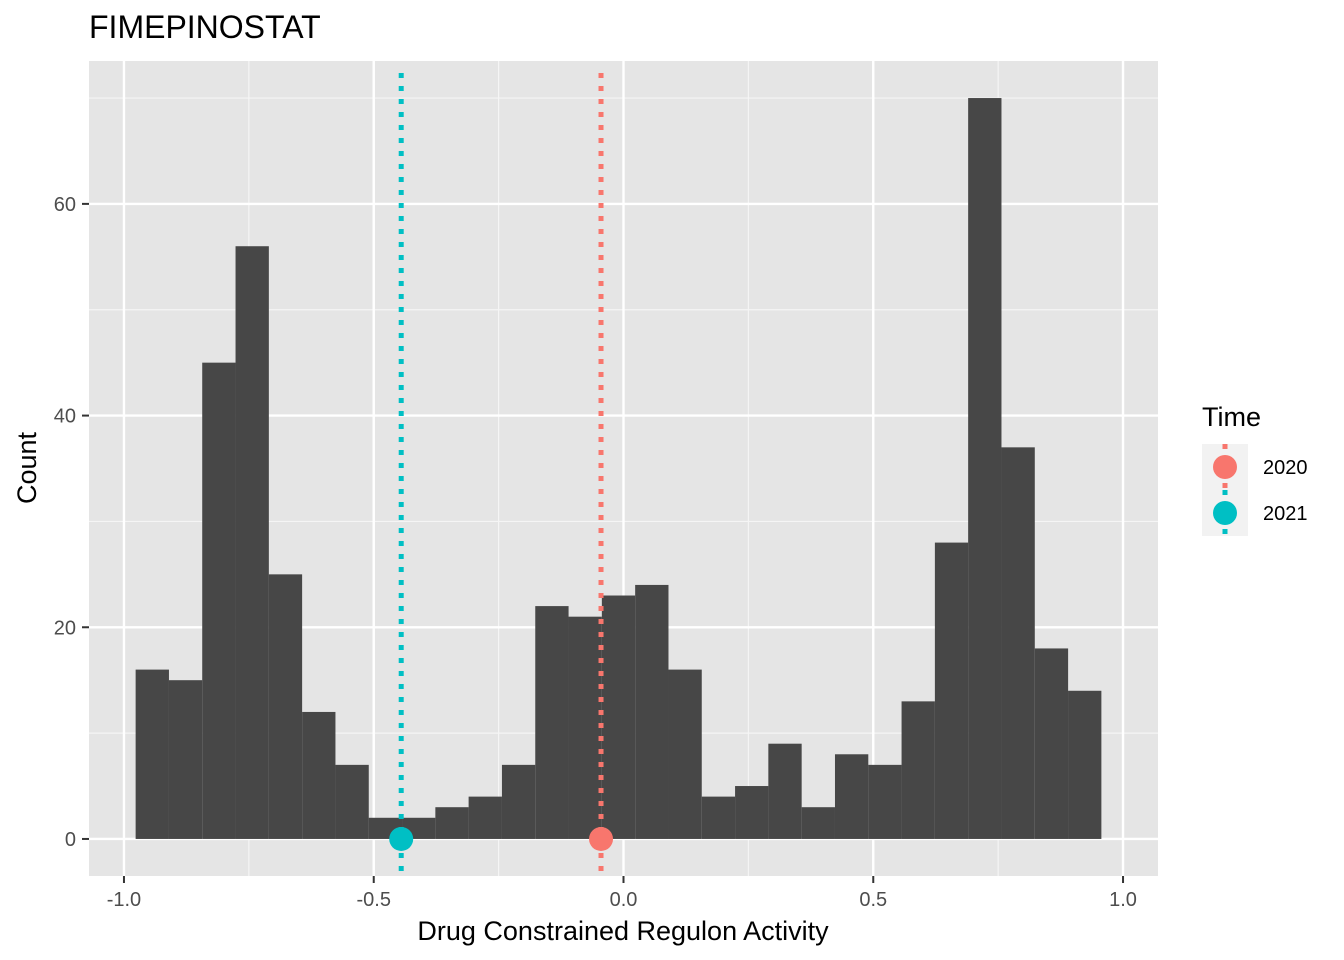 The image size is (1344, 960). Describe the element at coordinates (873, 900) in the screenshot. I see `x-tick-label: 0.5` at that location.